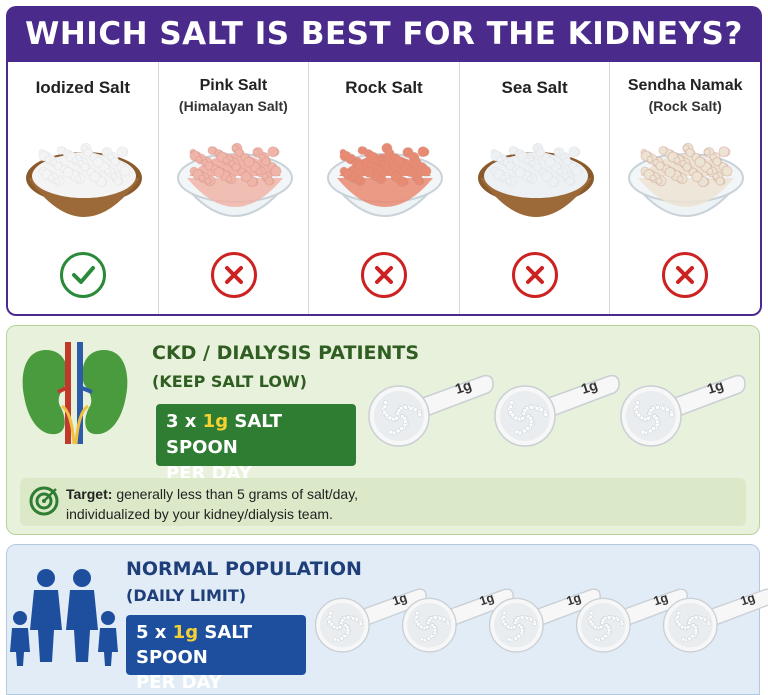 Image resolution: width=768 pixels, height=695 pixels. I want to click on ckd-heading: CKD / DIALYSIS PATIENTS, so click(286, 353).